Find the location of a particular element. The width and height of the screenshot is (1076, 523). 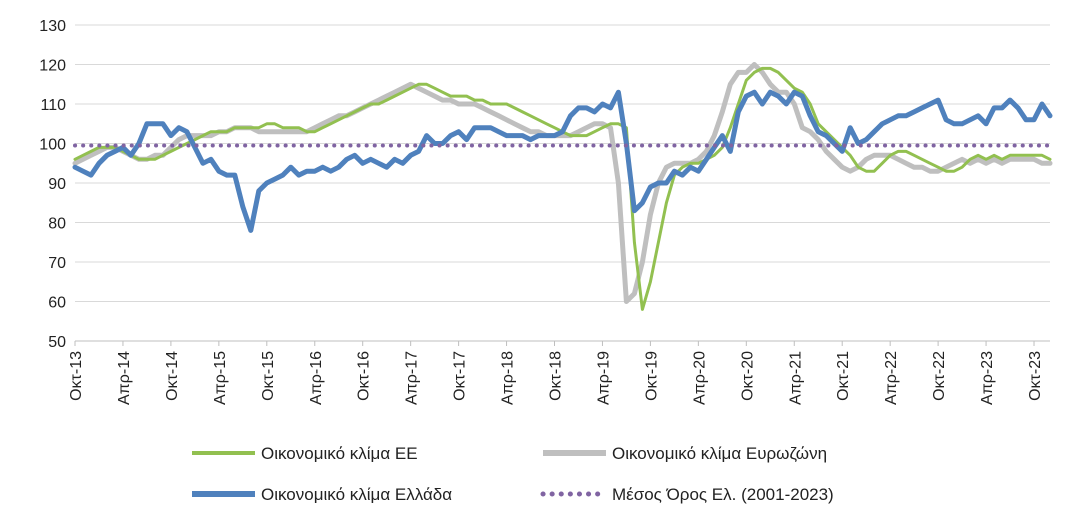

x-tick-label: Απρ-22 is located at coordinates (891, 378).